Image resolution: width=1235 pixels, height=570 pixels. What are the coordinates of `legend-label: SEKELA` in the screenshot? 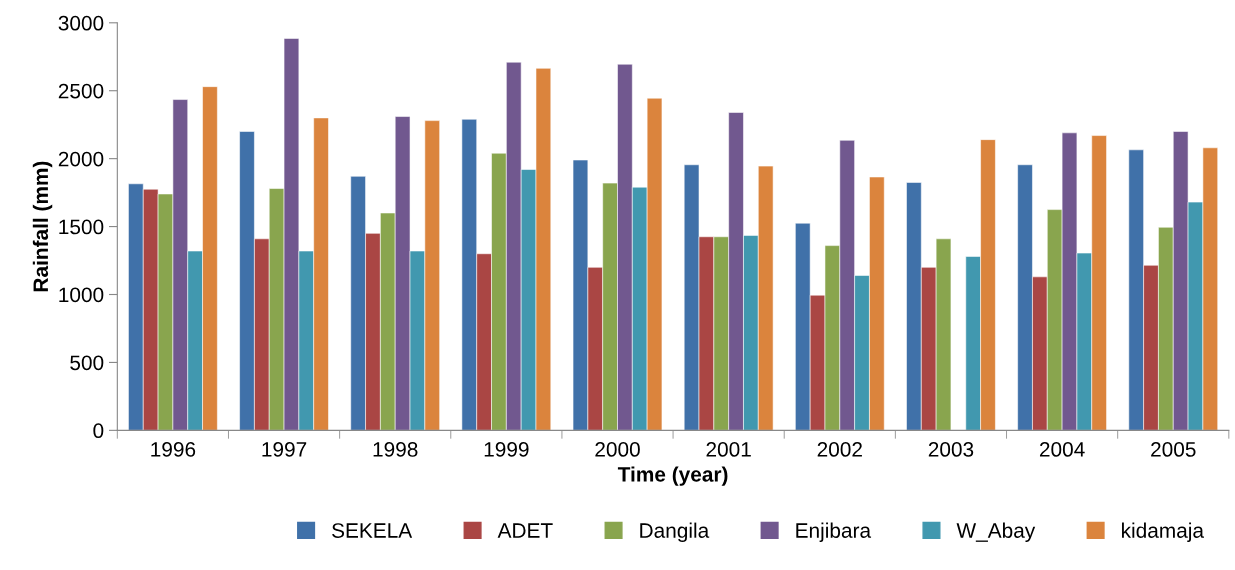 It's located at (372, 530).